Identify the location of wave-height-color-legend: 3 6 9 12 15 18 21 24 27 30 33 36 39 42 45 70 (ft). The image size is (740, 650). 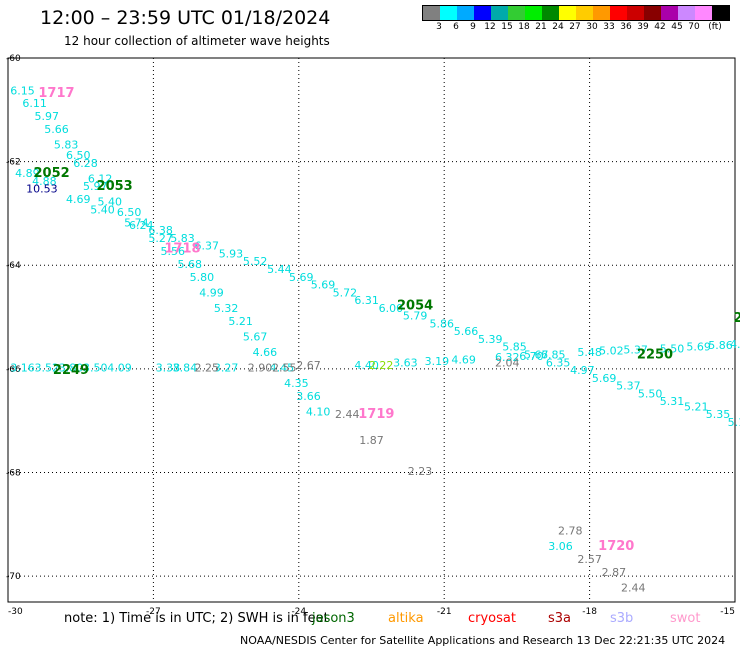
(576, 20).